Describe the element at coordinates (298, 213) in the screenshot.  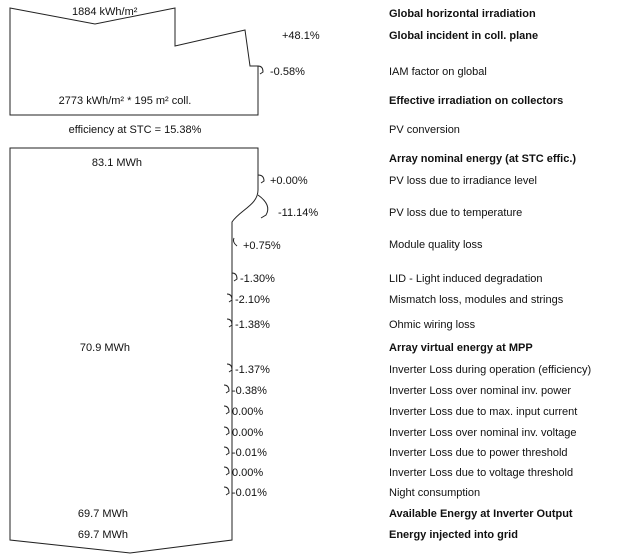
I see `step-value: -11.14%` at that location.